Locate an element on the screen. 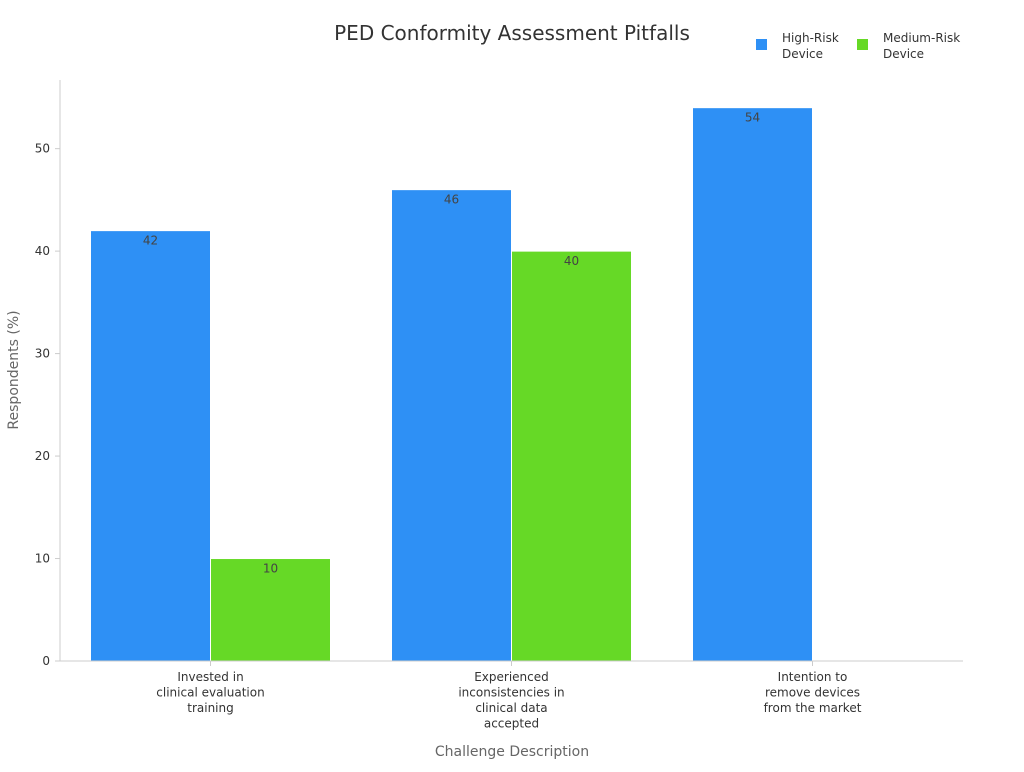 This screenshot has height=772, width=1024. y-axis-label: Respondents (%) is located at coordinates (14, 369).